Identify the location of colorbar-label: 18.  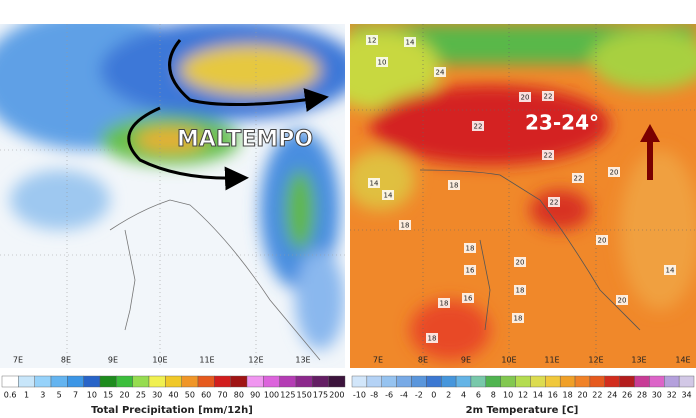
(568, 395).